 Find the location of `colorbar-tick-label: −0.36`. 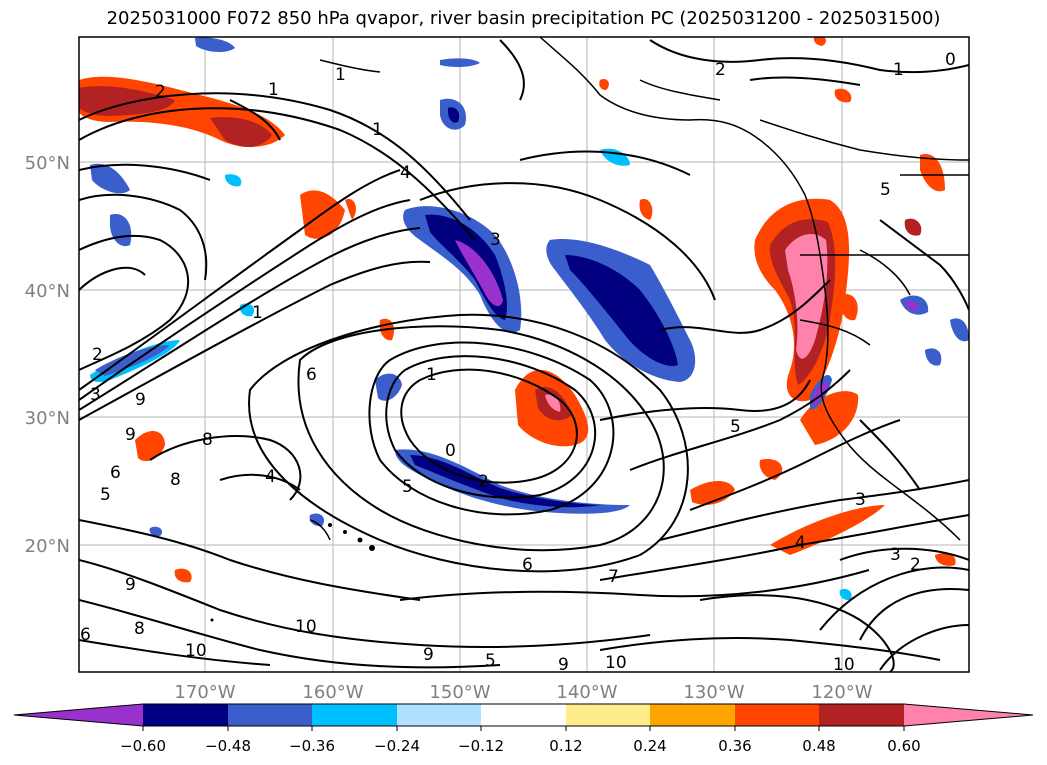

colorbar-tick-label: −0.36 is located at coordinates (312, 746).